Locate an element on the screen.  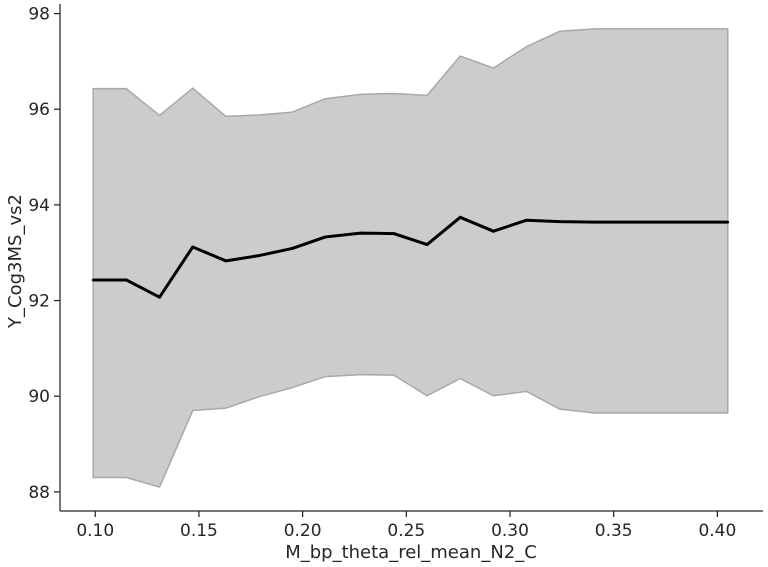
y-tick-label: 96 is located at coordinates (39, 110).